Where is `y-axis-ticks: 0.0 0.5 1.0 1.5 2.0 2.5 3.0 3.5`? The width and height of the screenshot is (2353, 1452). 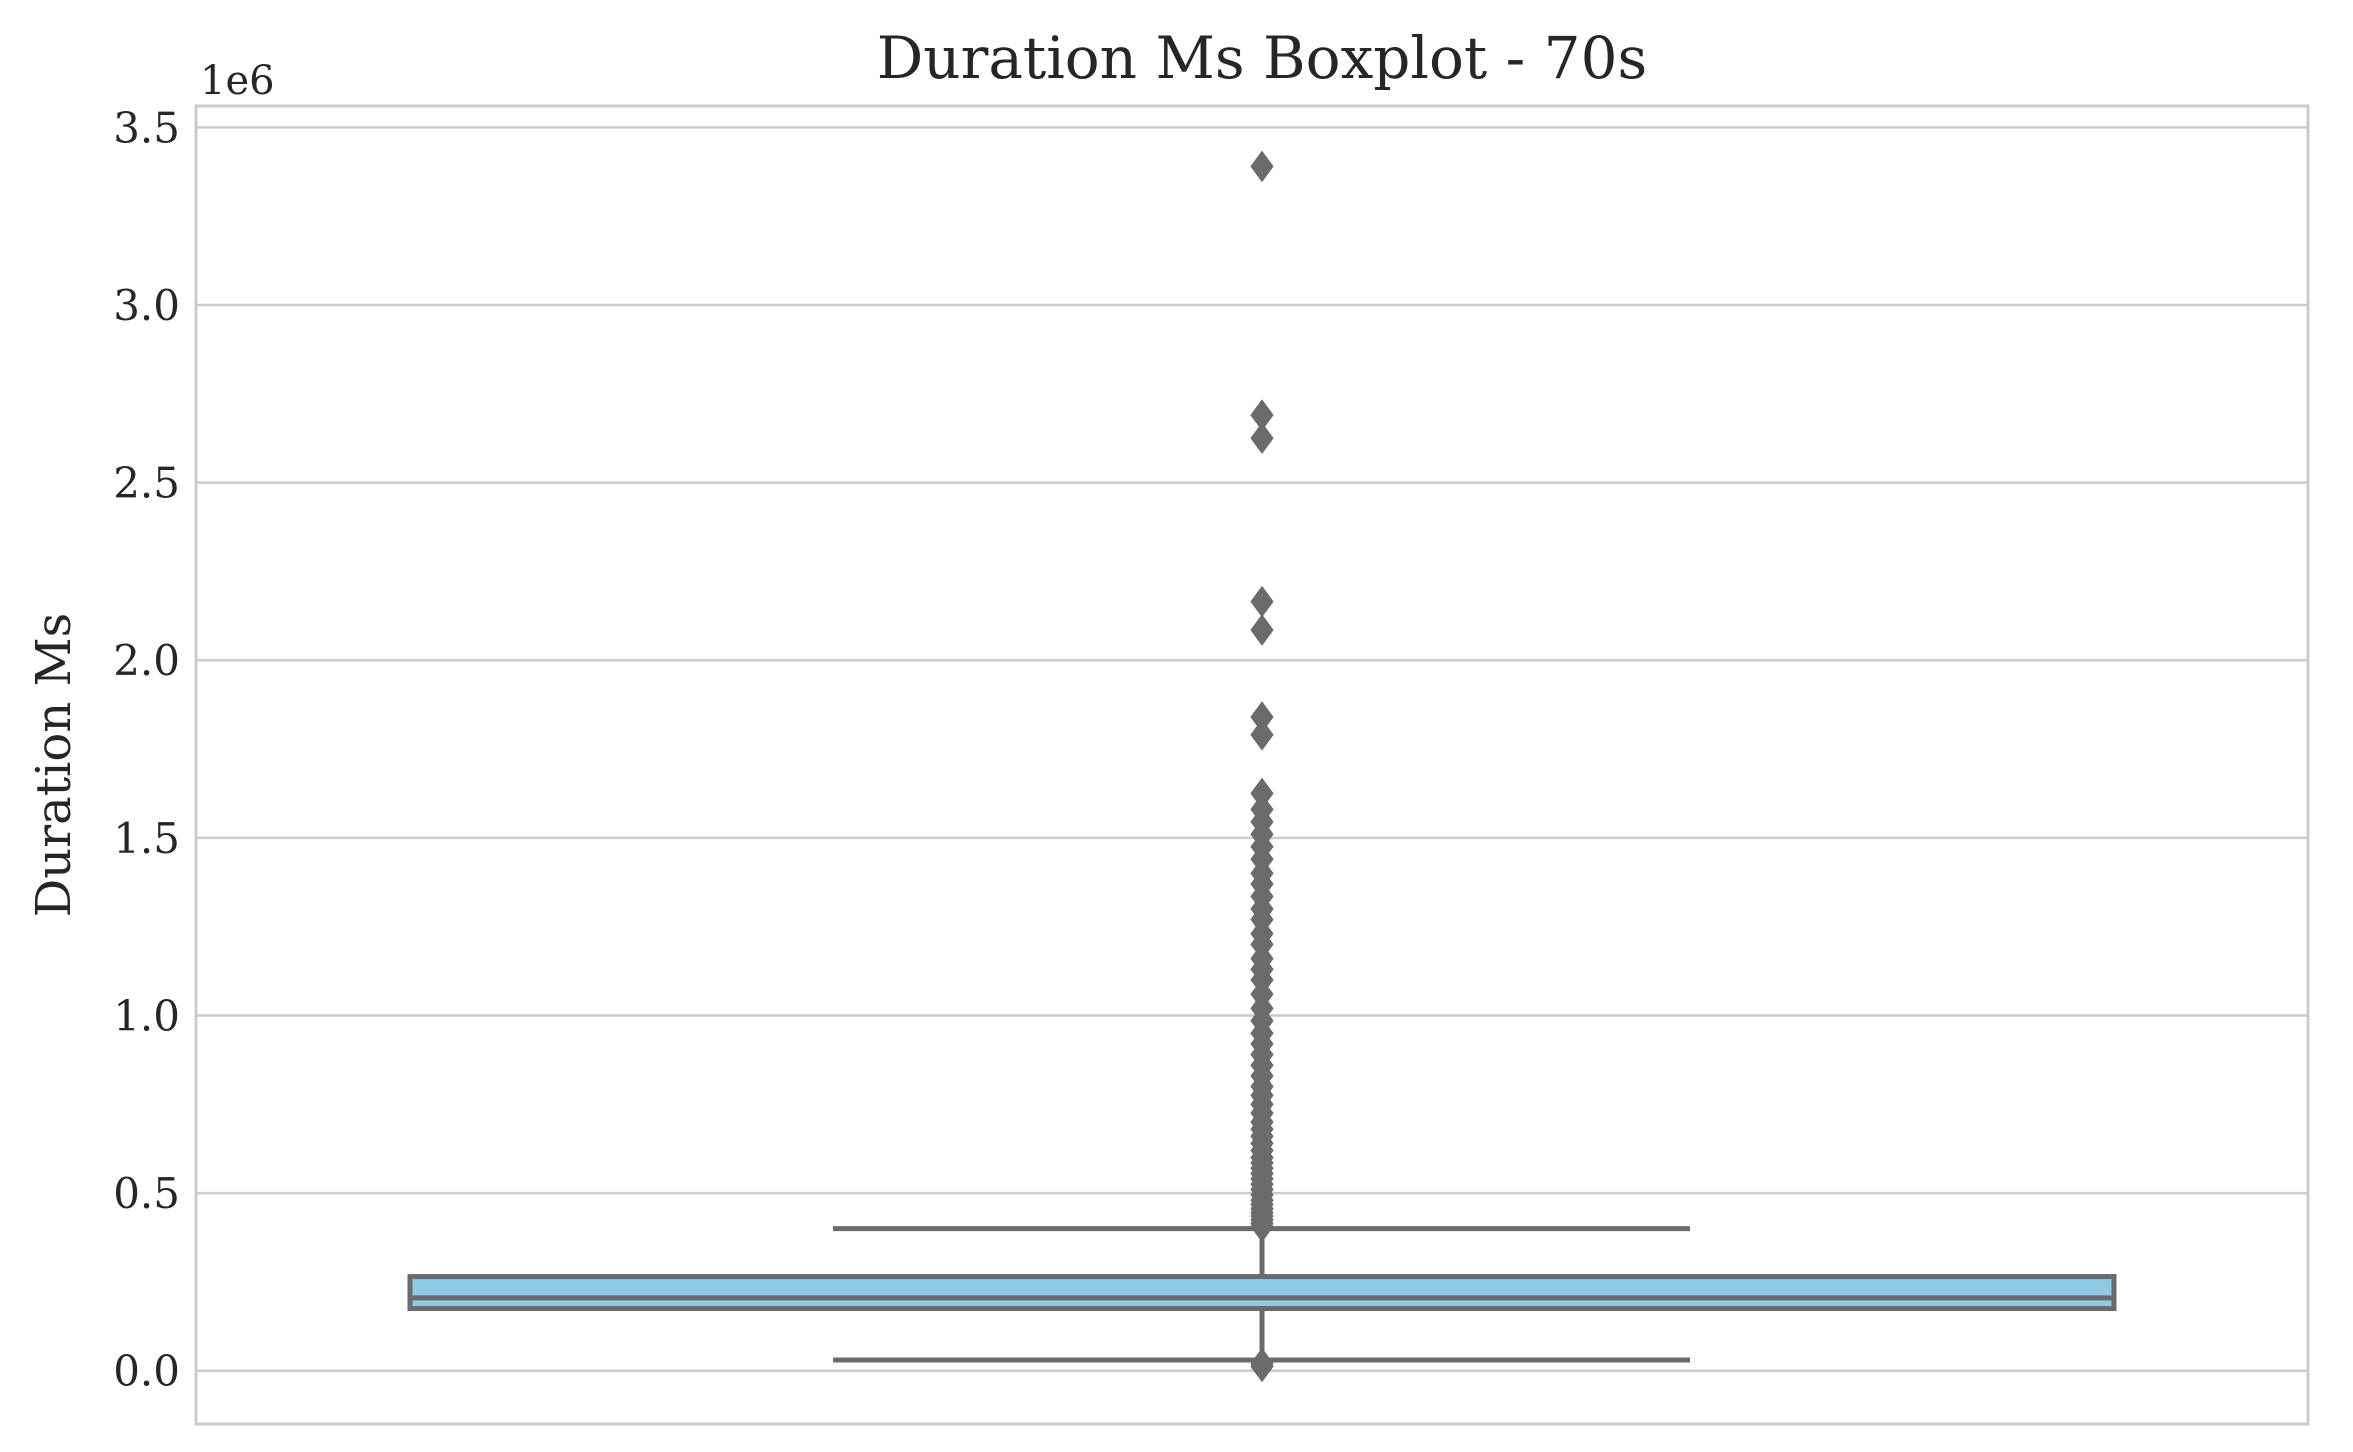 y-axis-ticks: 0.0 0.5 1.0 1.5 2.0 2.5 3.0 3.5 is located at coordinates (146, 749).